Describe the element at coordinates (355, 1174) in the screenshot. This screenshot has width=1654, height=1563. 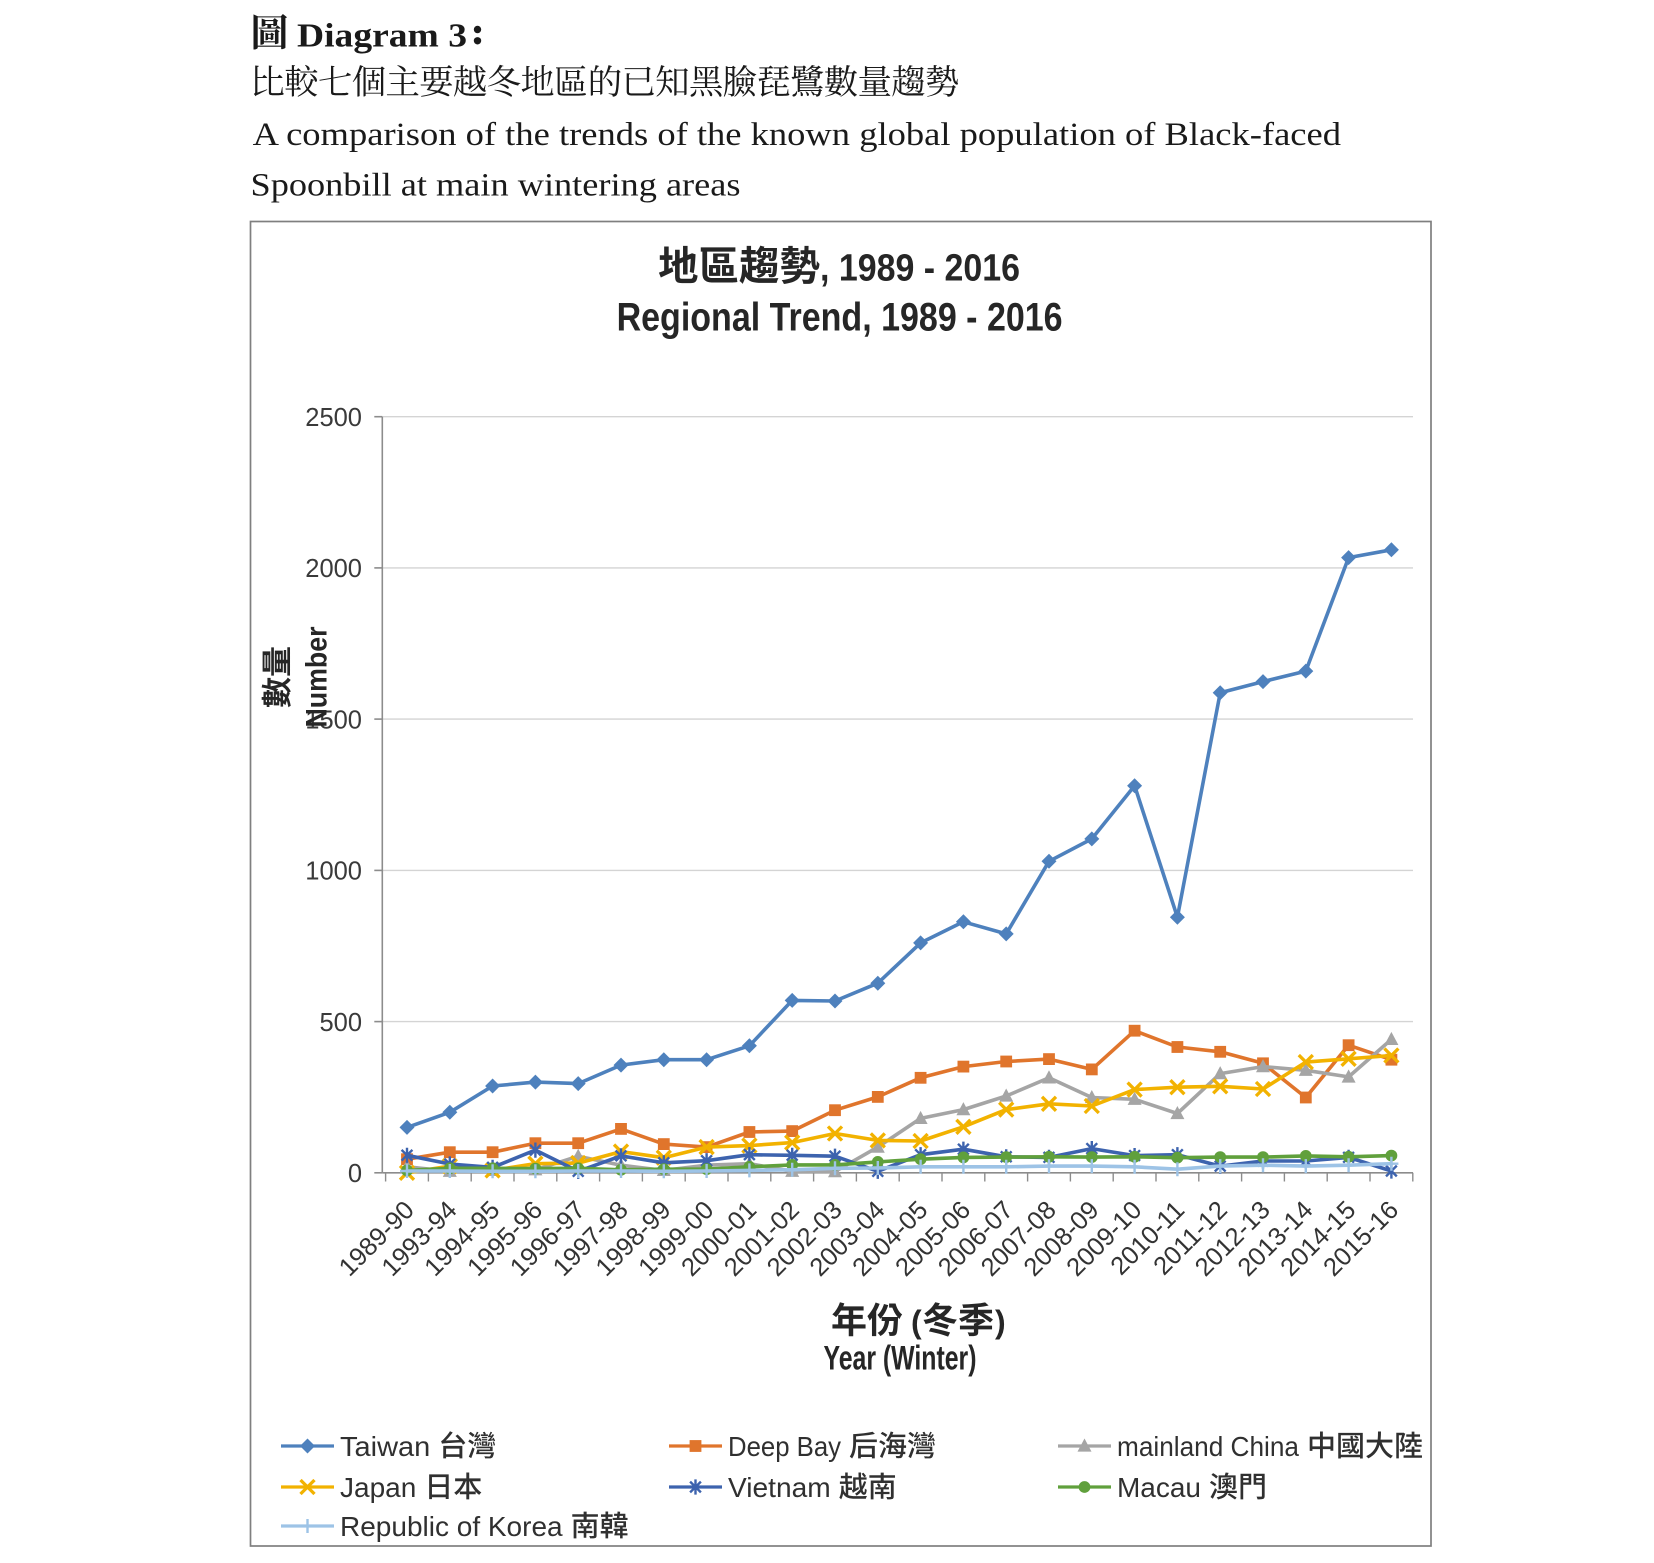
I see `svg-text: 0` at that location.